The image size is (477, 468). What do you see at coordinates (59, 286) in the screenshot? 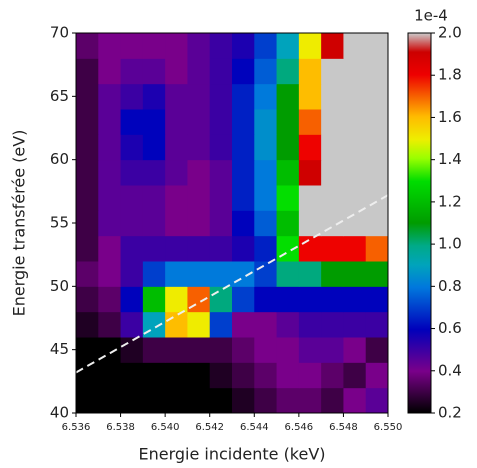
I see `y-tick-label: 50` at bounding box center [59, 286].